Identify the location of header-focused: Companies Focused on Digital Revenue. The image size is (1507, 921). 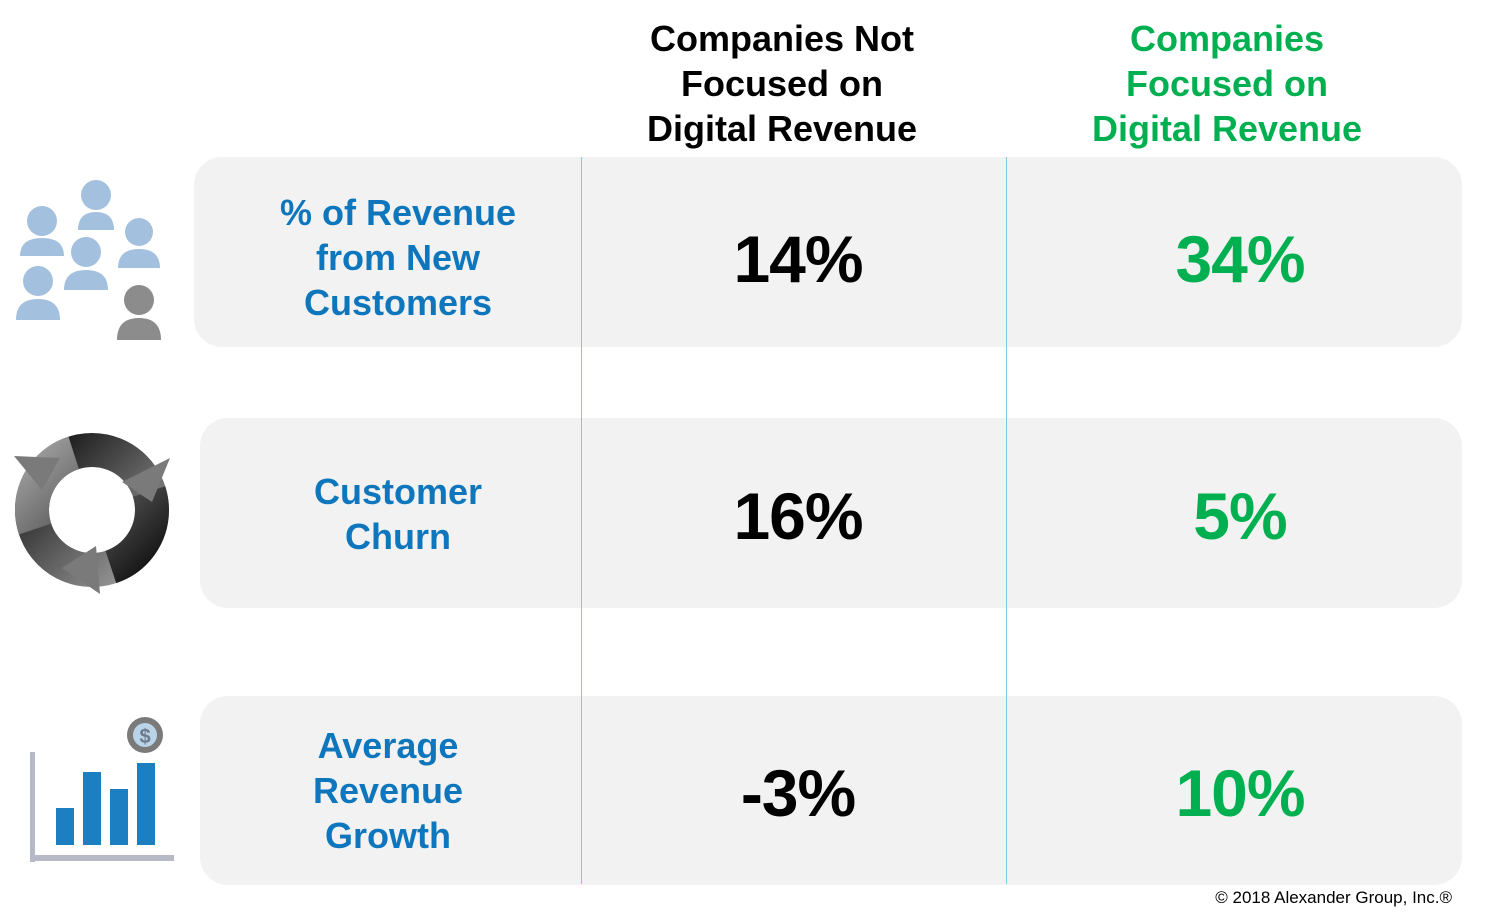
(1227, 83).